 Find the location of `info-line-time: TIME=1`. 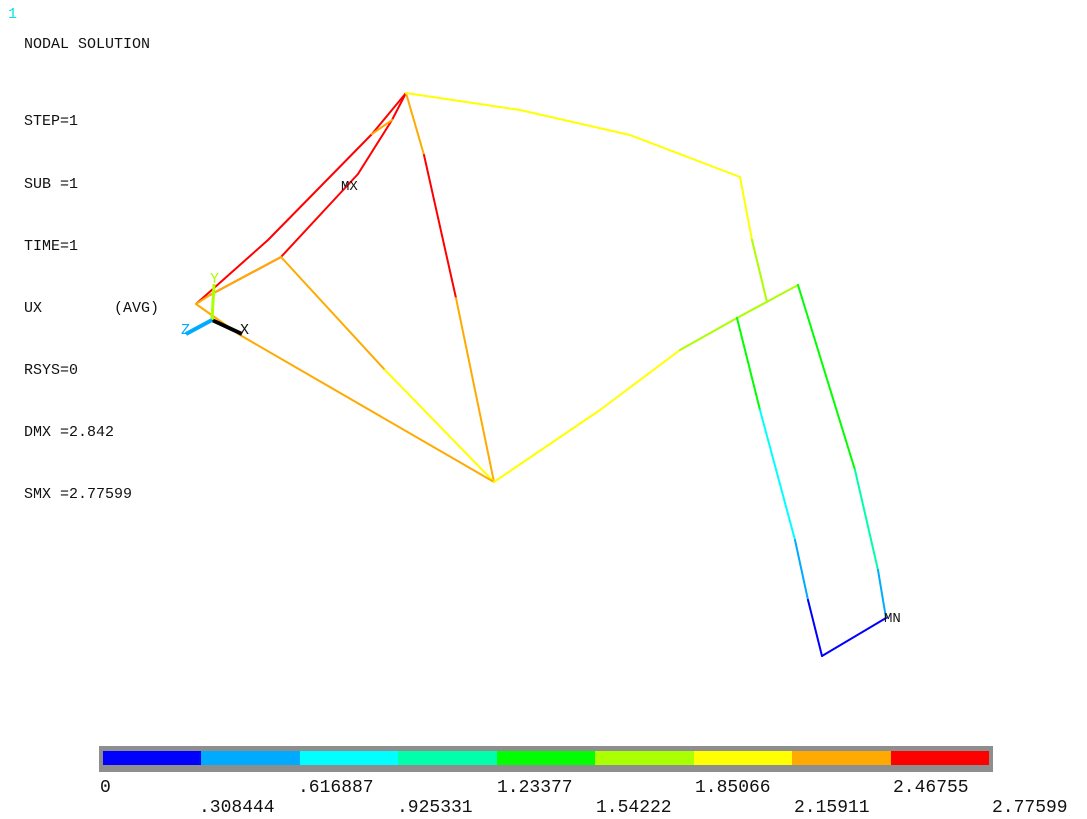

info-line-time: TIME=1 is located at coordinates (51, 246).